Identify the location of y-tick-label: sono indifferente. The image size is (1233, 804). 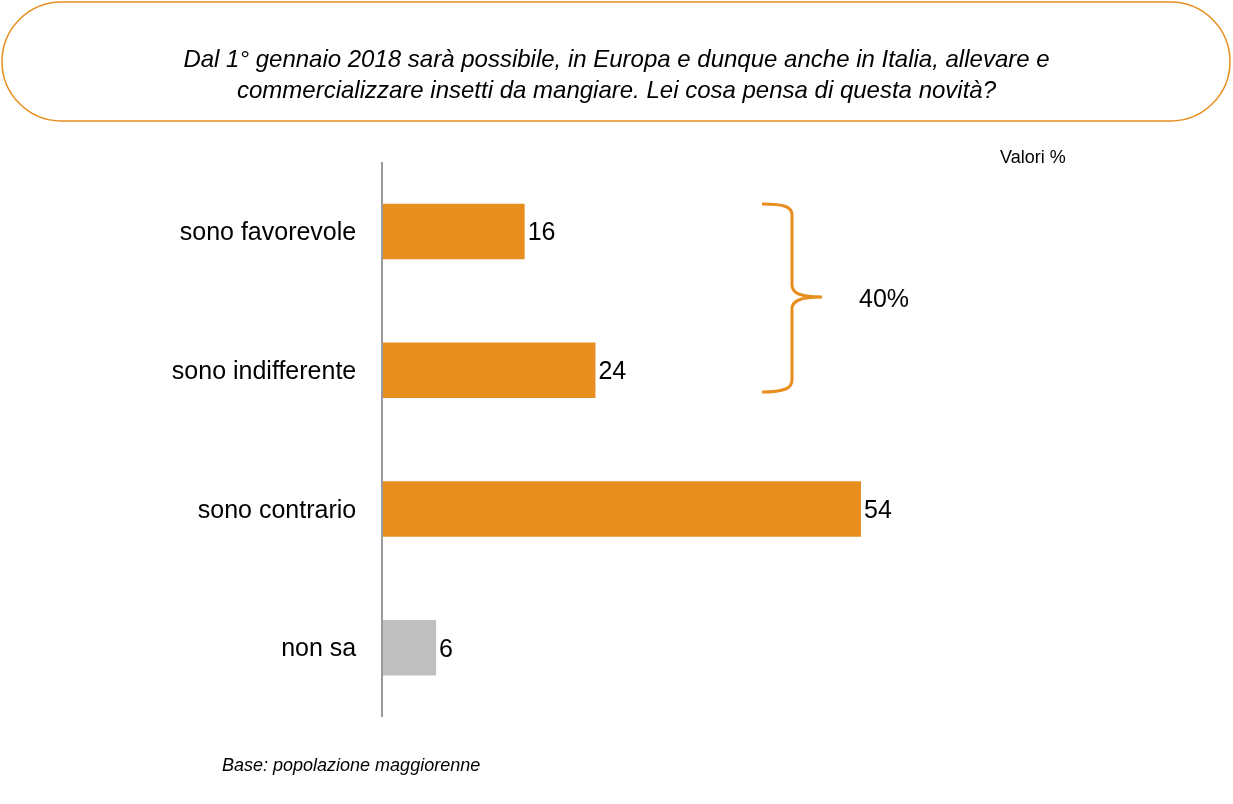
(264, 369).